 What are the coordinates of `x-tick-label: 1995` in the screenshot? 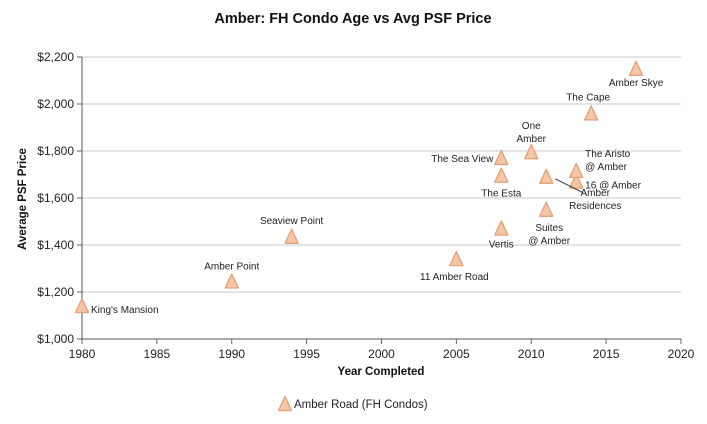 It's located at (306, 354).